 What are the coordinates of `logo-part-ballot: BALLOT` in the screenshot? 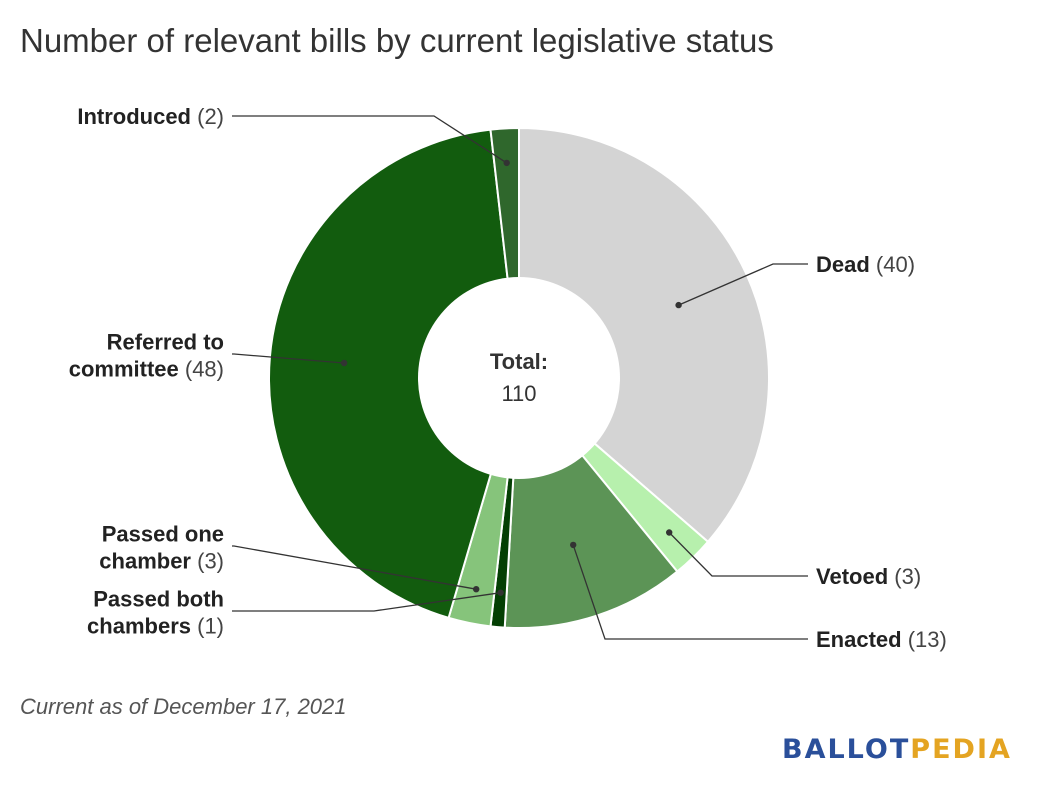 It's located at (846, 749).